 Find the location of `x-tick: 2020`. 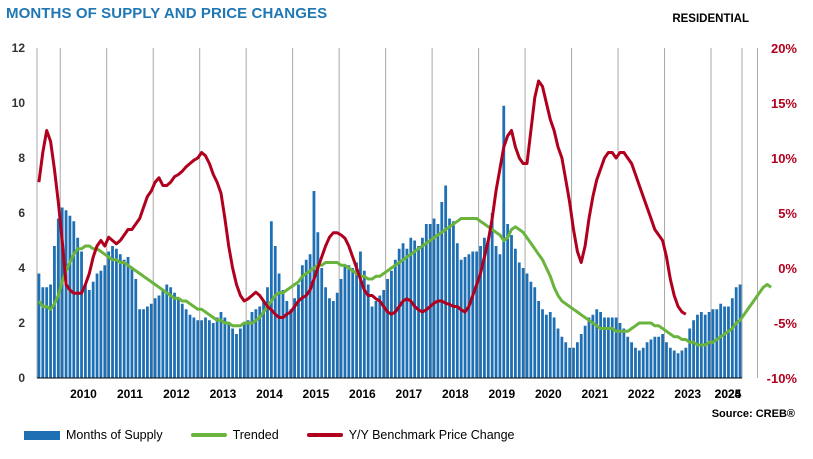

x-tick: 2020 is located at coordinates (548, 394).